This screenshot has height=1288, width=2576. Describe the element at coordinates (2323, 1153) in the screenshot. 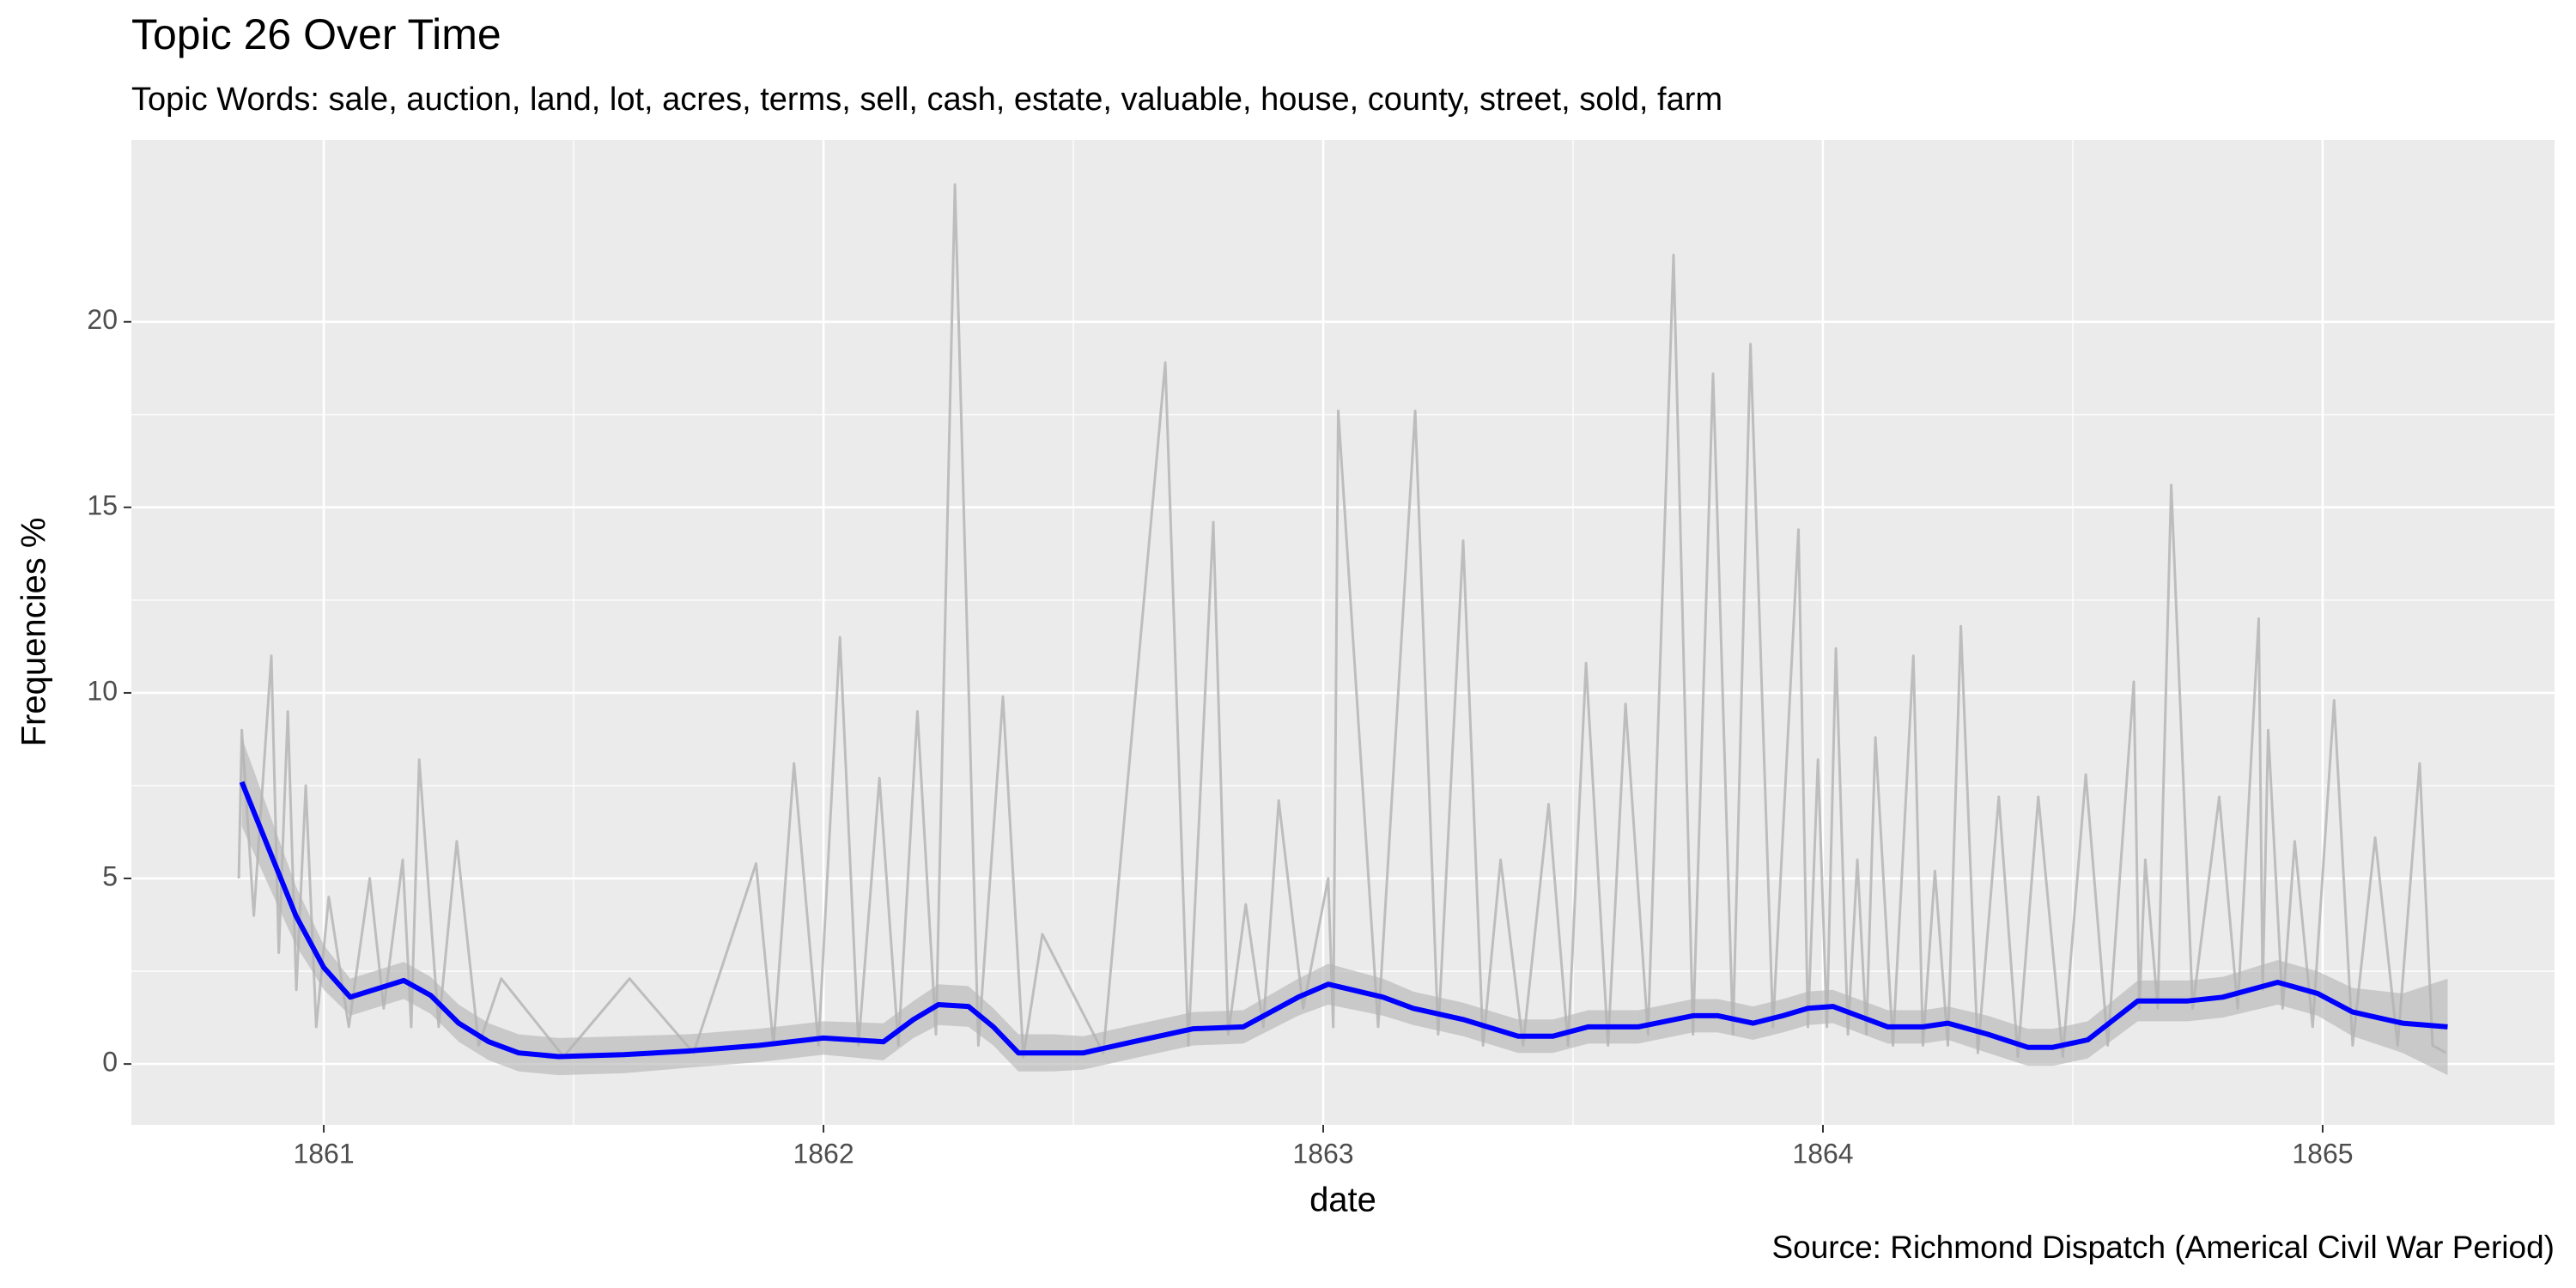

I see `x-tick-label: 1865` at that location.